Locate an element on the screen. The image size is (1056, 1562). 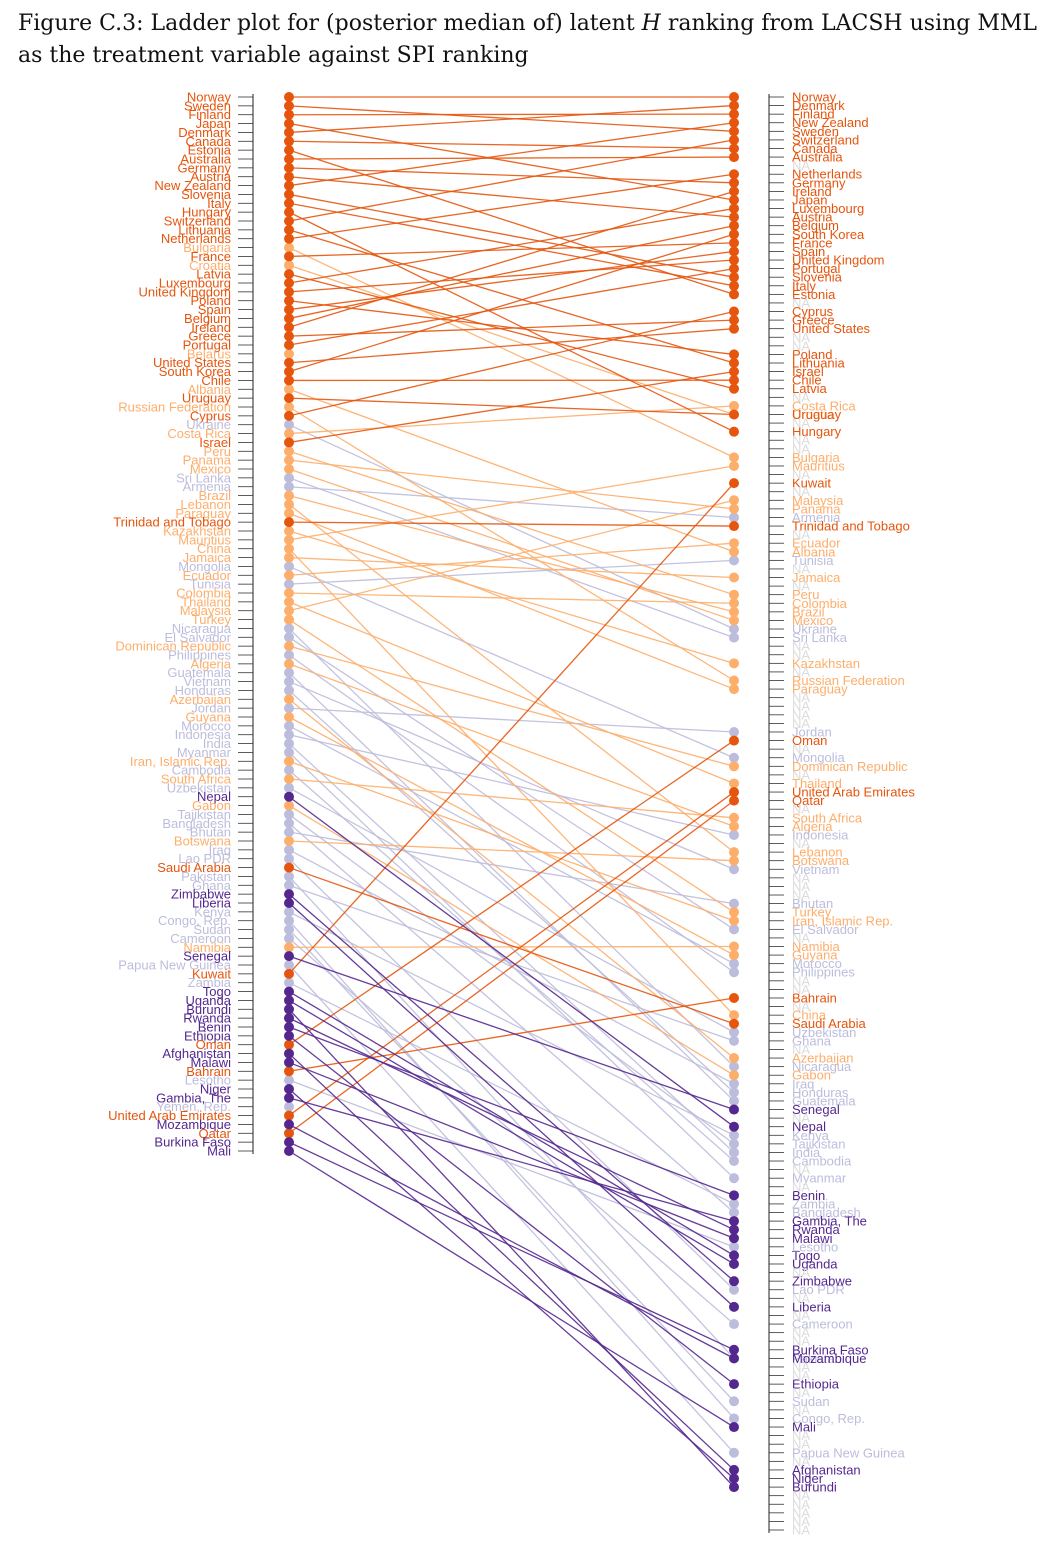
left-label-panama: Panama is located at coordinates (207, 460).